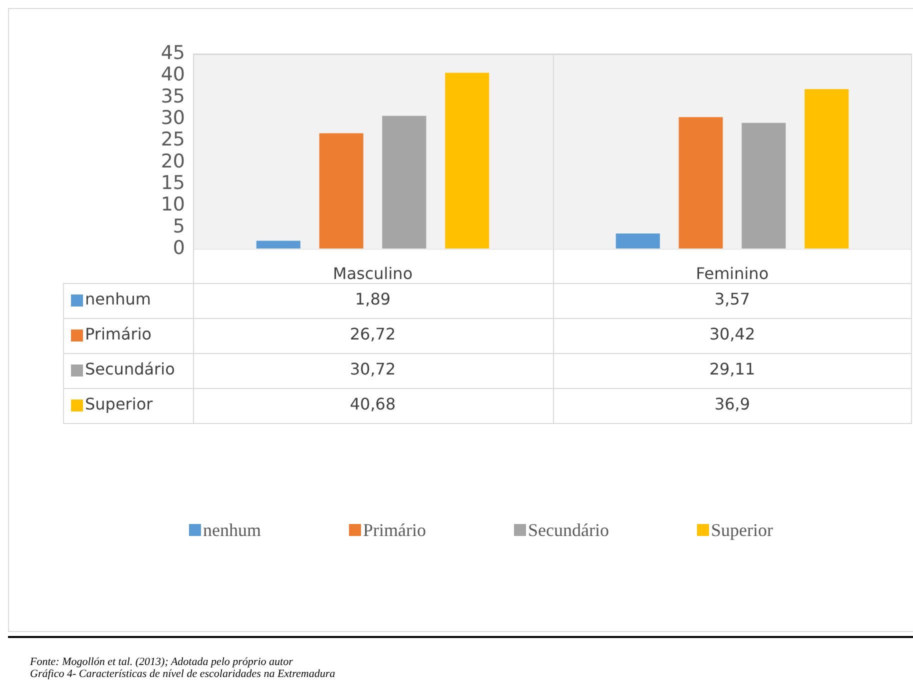  I want to click on legend-label: Primário, so click(118, 334).